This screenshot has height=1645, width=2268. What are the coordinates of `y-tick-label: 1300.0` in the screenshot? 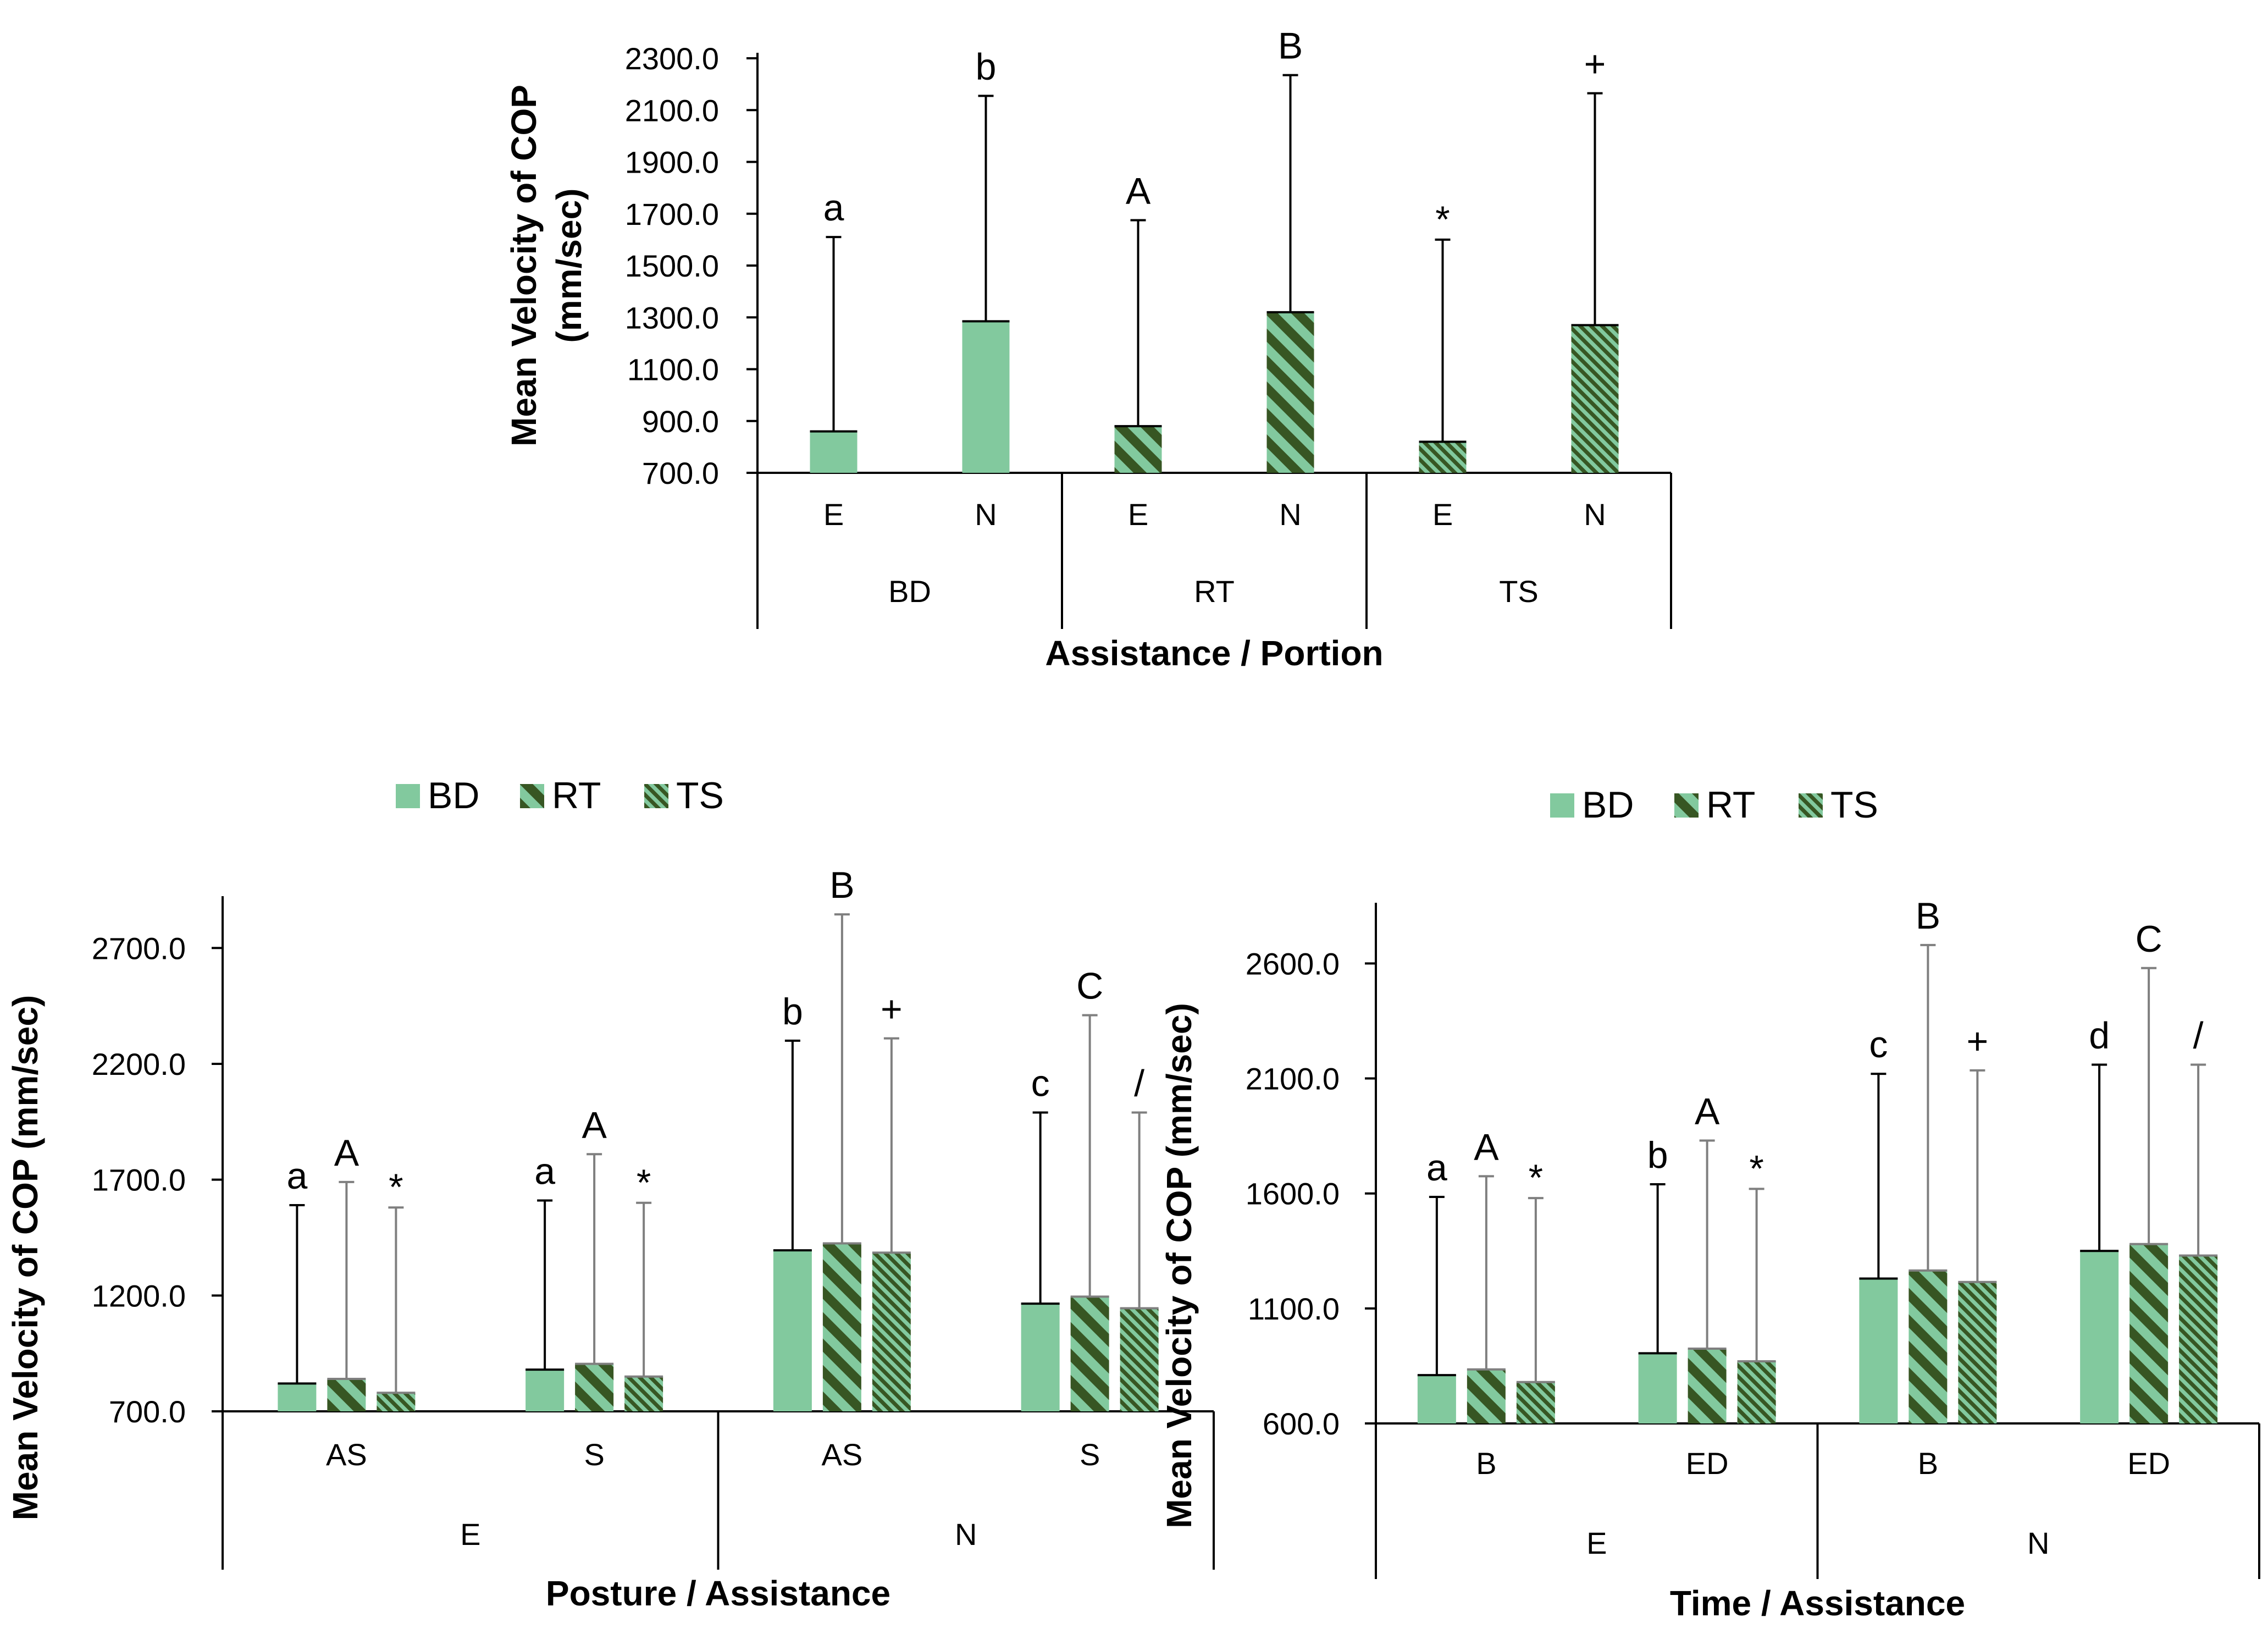 It's located at (672, 317).